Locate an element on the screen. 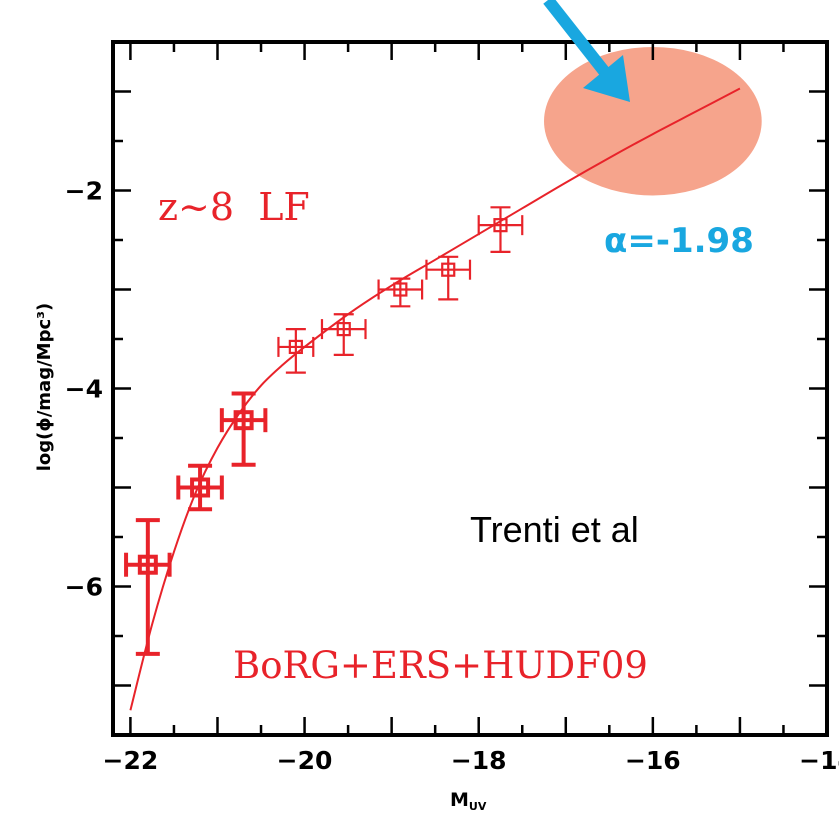 Image resolution: width=839 pixels, height=816 pixels. lf-label: z~8 LF is located at coordinates (234, 207).